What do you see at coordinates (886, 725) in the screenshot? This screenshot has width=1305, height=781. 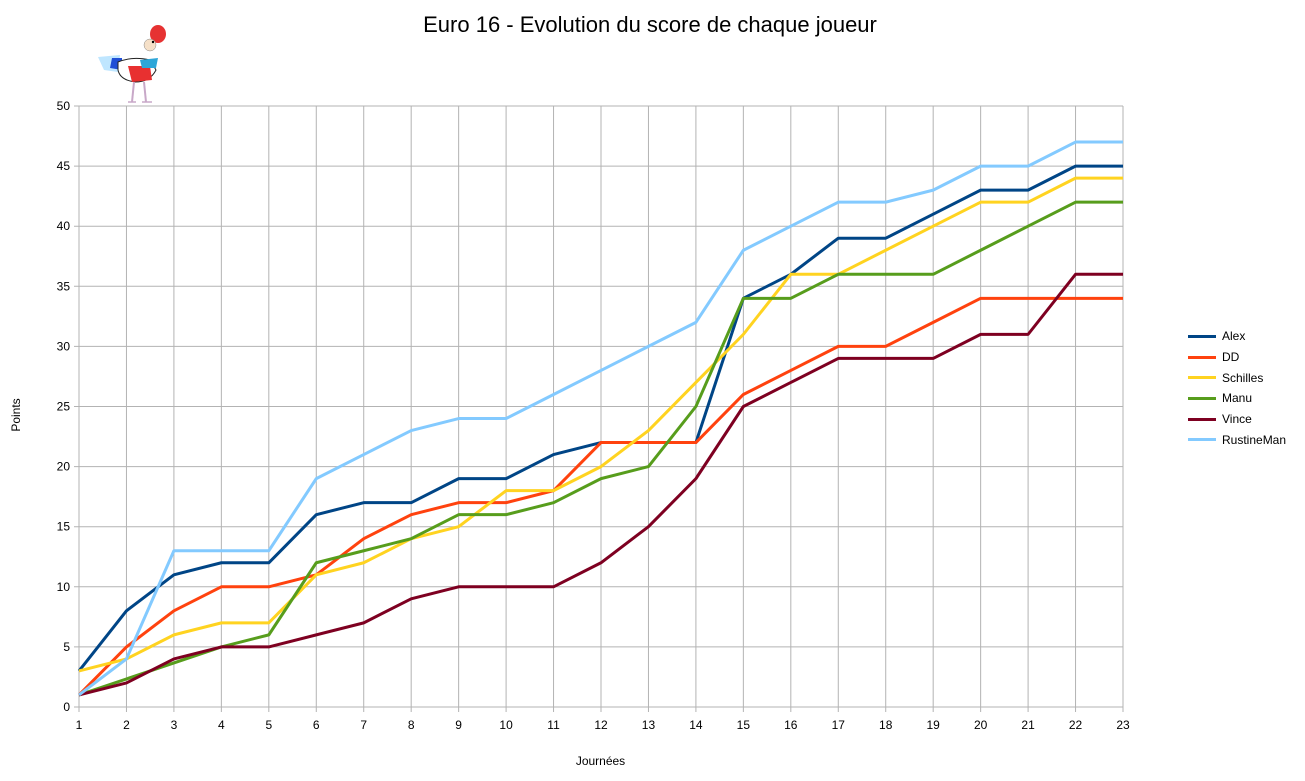 I see `x-tick-label: 18` at bounding box center [886, 725].